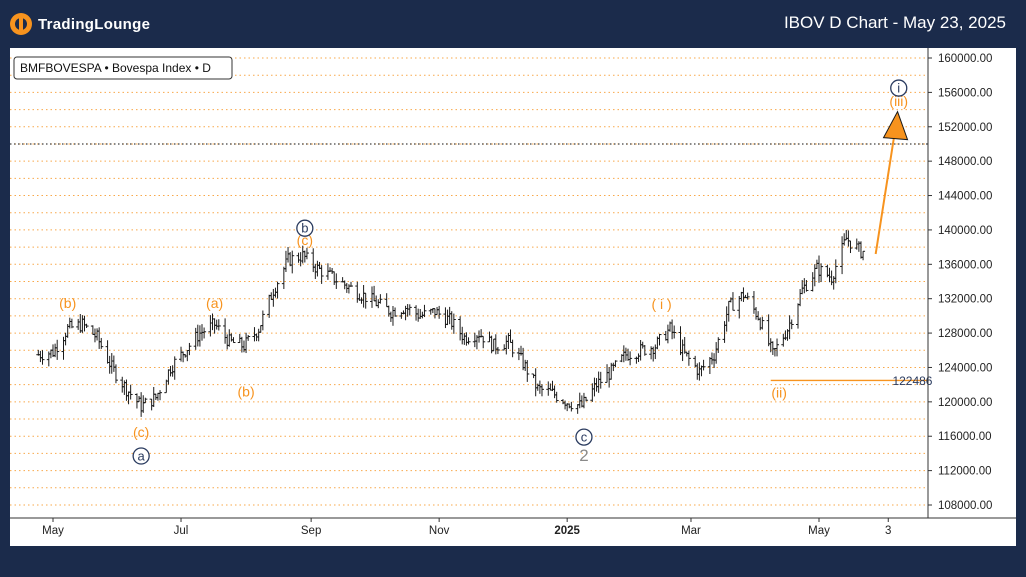  What do you see at coordinates (115, 68) in the screenshot?
I see `symbol-label: BMFBOVESPA • Bovespa Index • D` at bounding box center [115, 68].